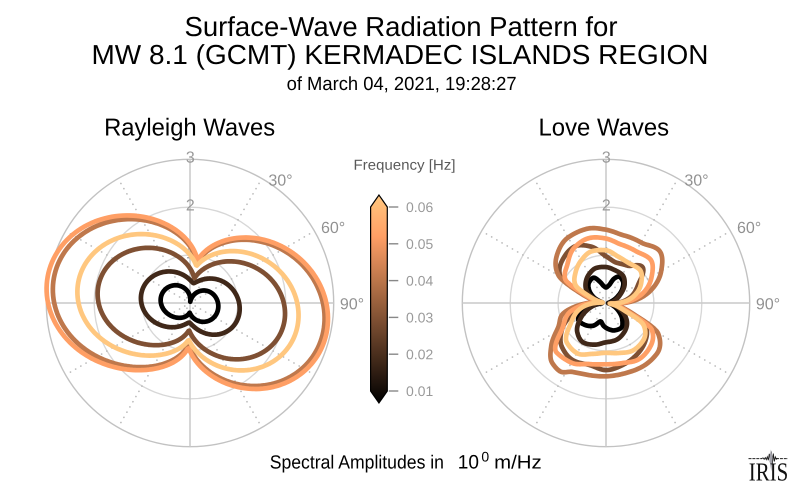 This screenshot has height=493, width=800. I want to click on svg-text:Surface-Wave Radiation Pattern: Surface-Wave Radiation Pattern for, so click(401, 26).